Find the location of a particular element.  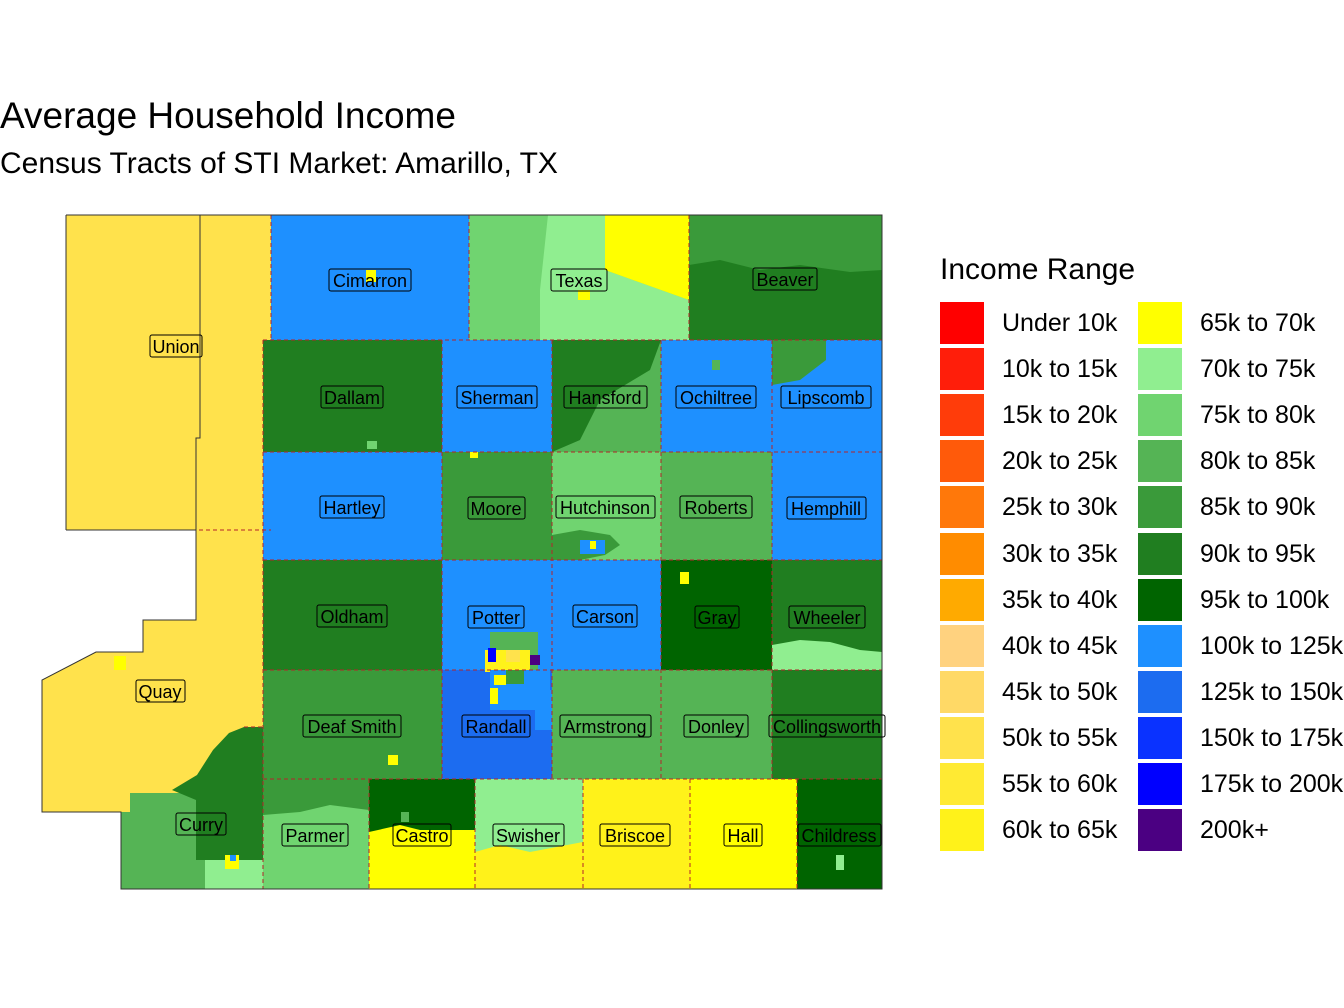

county-carson is located at coordinates (606, 615).